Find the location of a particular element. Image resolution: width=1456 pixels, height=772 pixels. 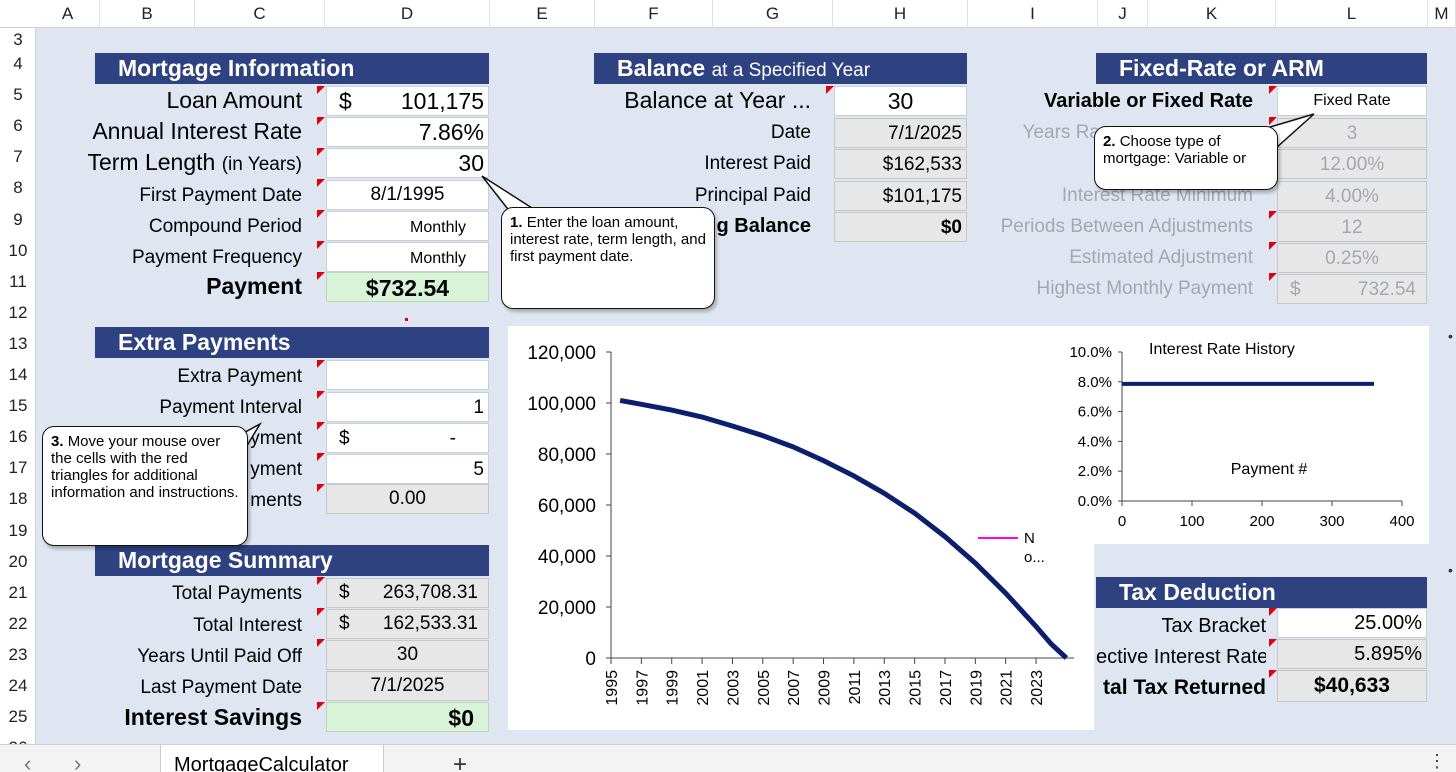

column-header-e: E is located at coordinates (542, 14).